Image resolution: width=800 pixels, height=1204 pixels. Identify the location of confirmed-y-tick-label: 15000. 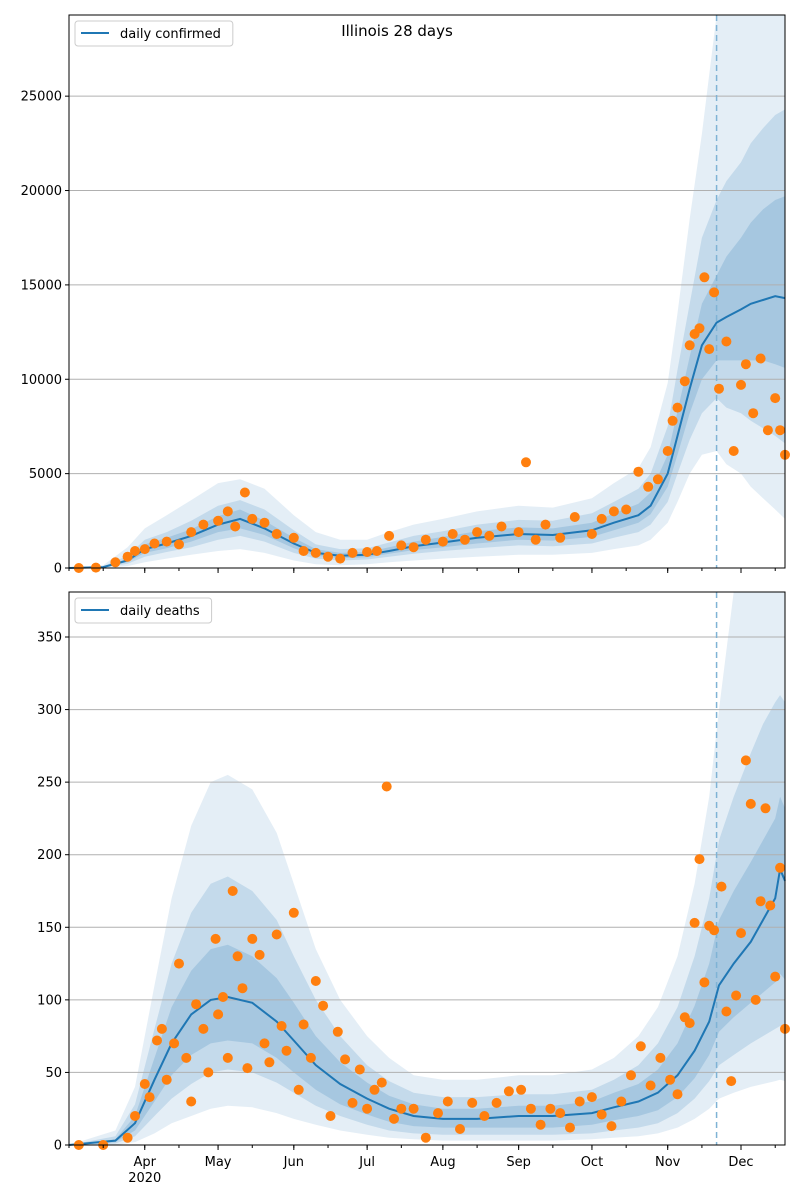
(41, 285).